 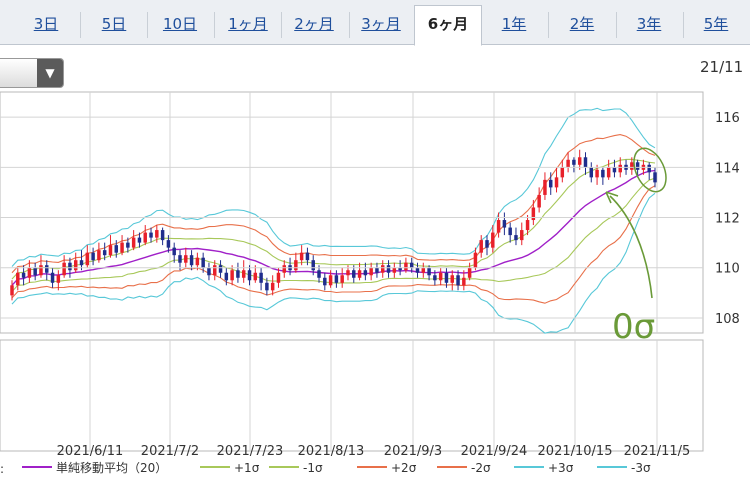 What do you see at coordinates (716, 24) in the screenshot?
I see `tab-5-years: 5年` at bounding box center [716, 24].